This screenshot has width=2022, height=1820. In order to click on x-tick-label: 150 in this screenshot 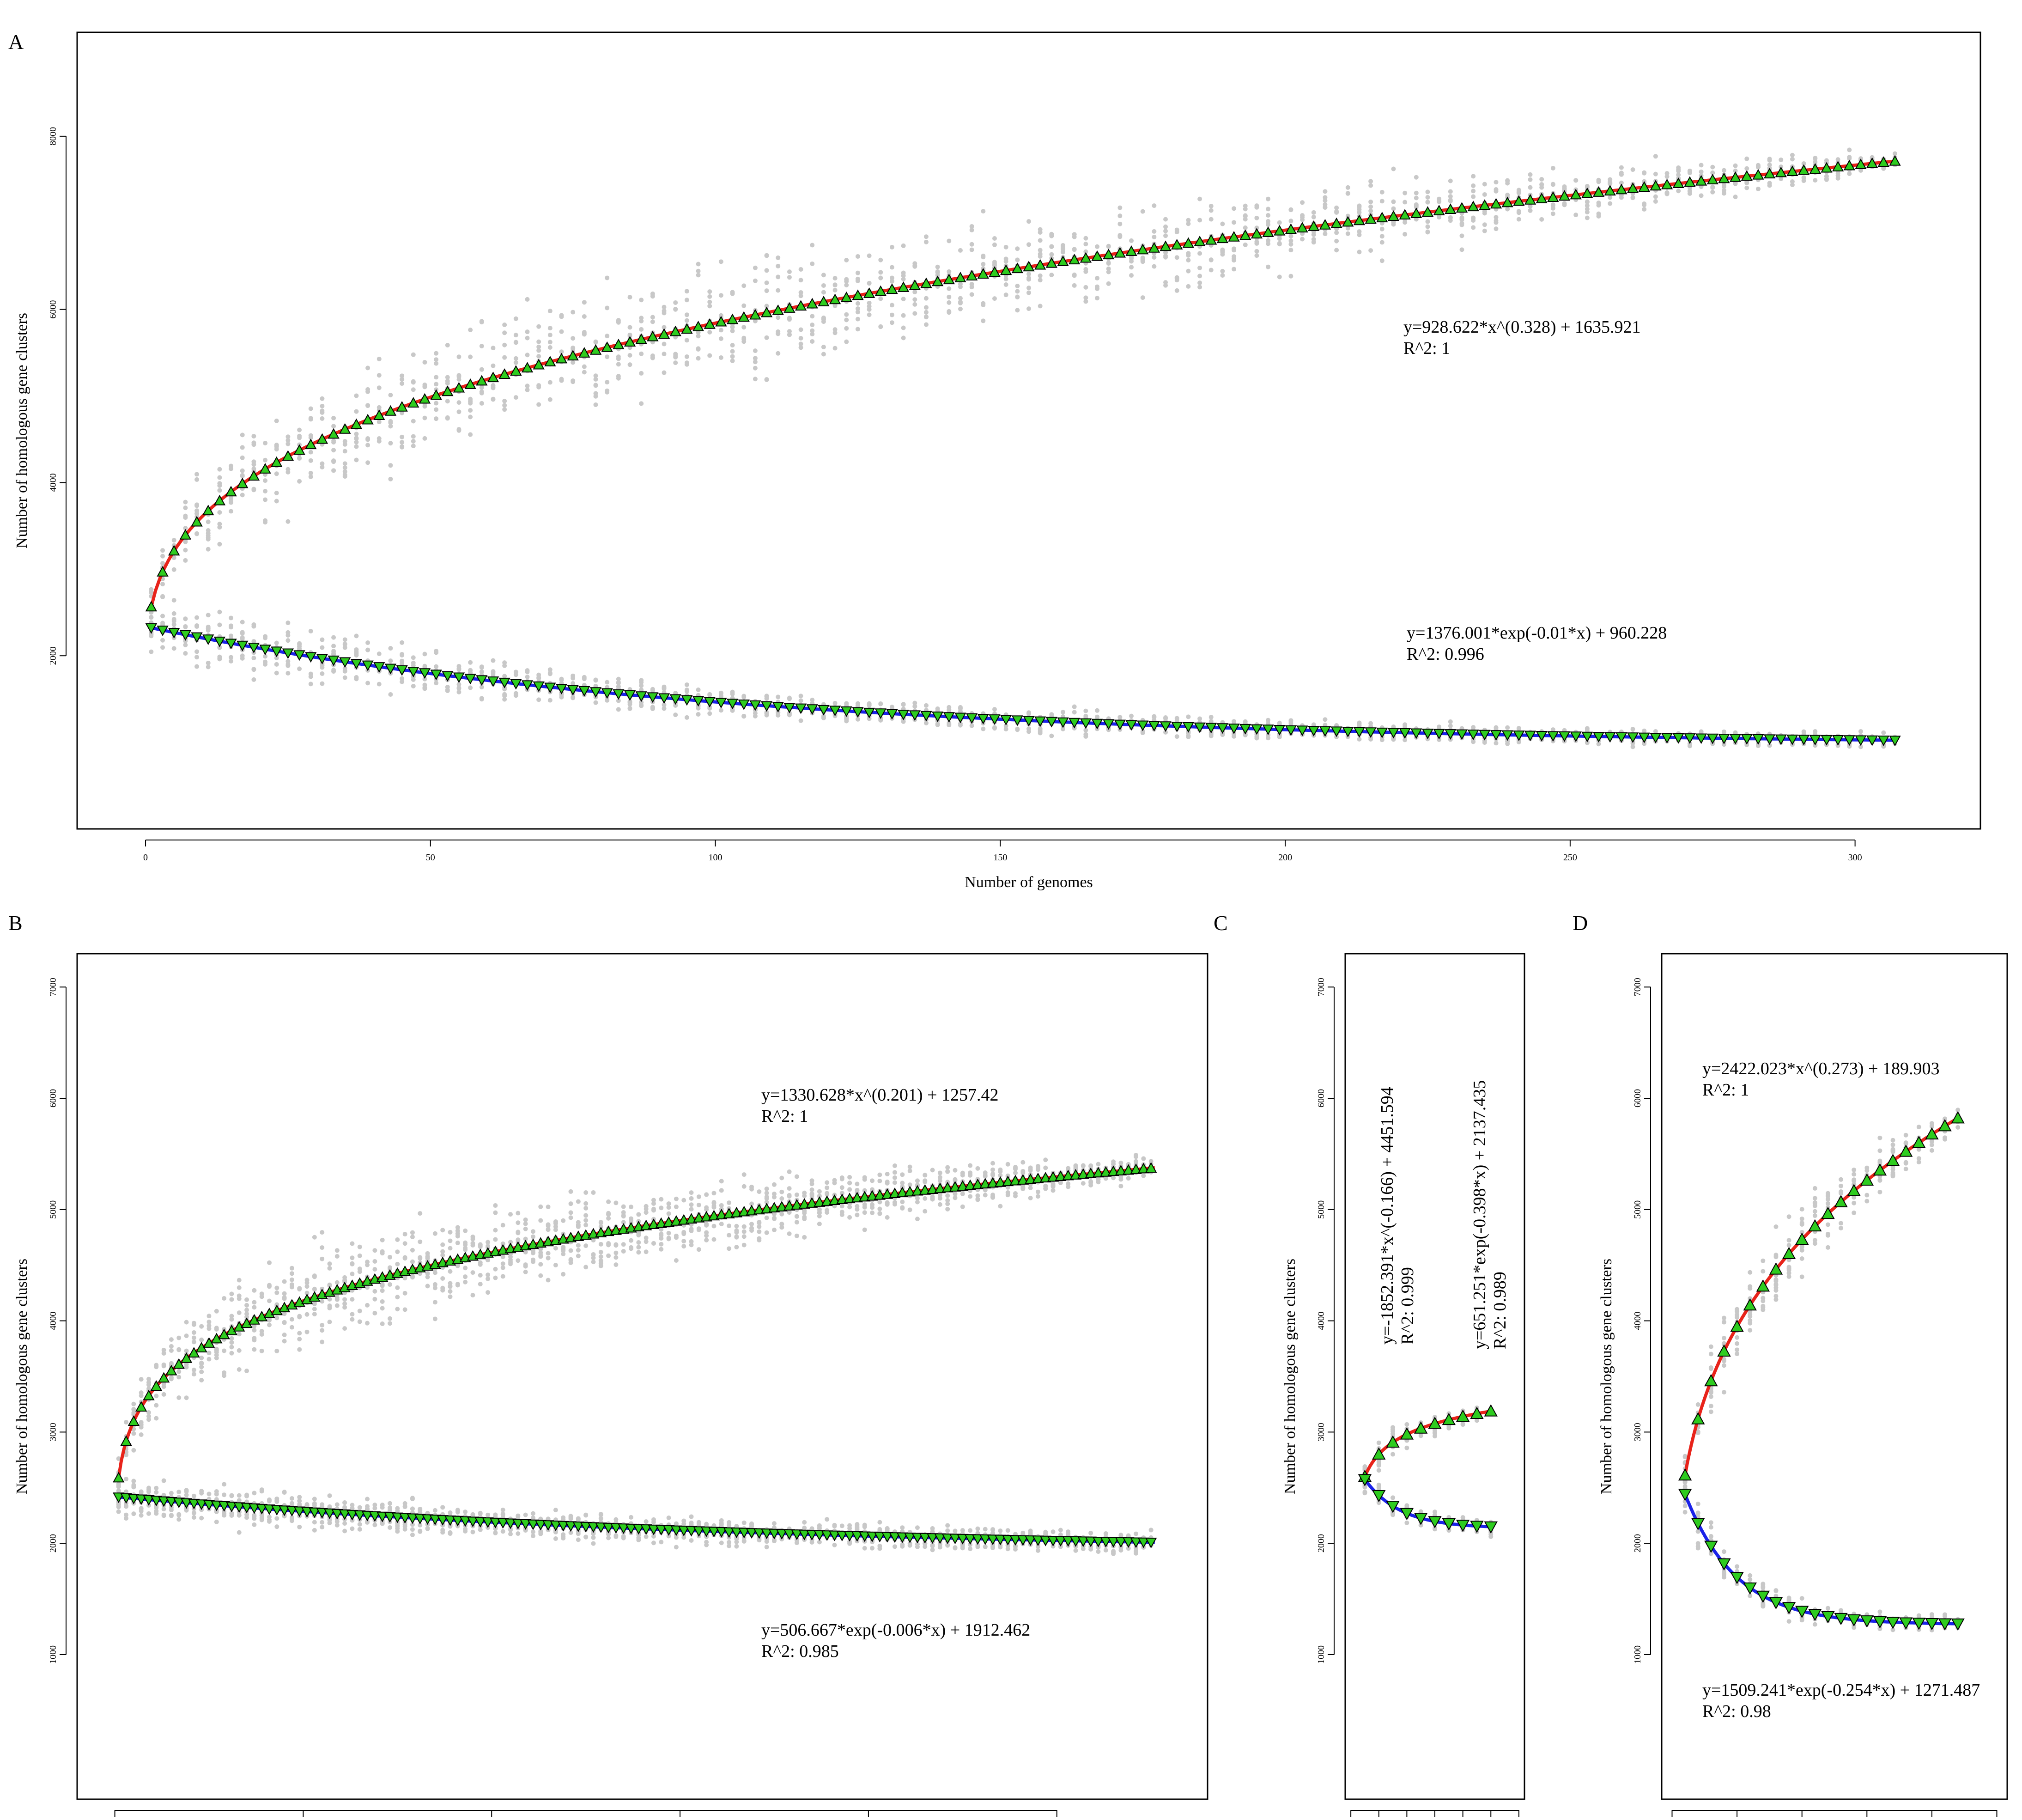, I will do `click(1000, 857)`.